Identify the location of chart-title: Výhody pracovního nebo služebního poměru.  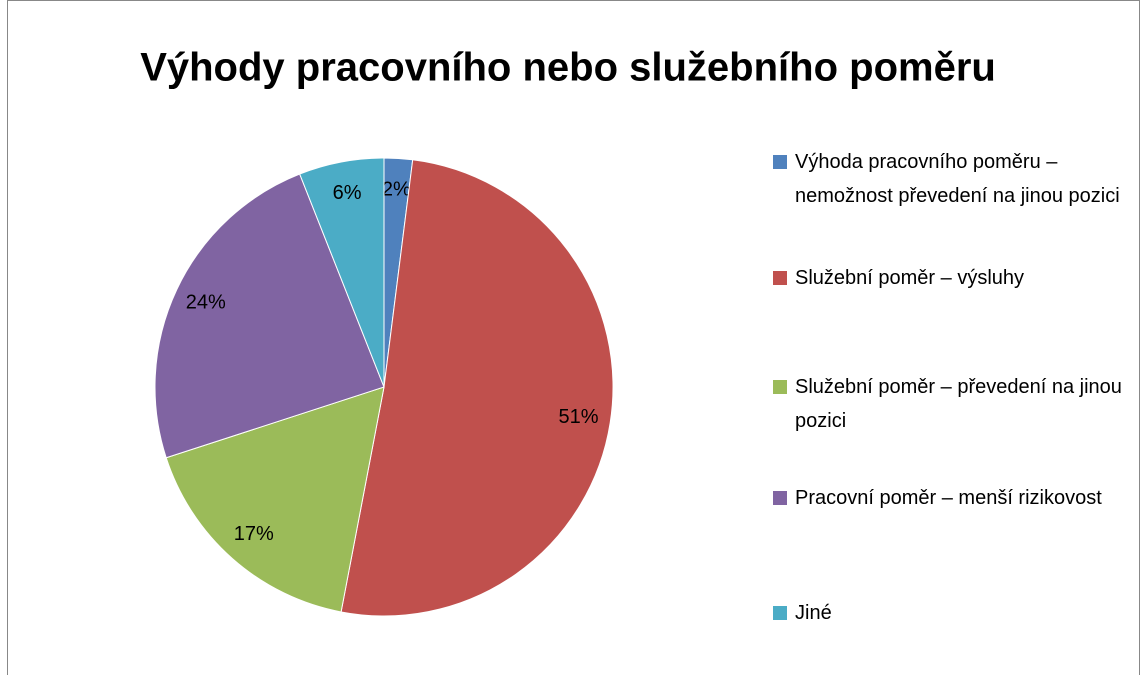
(568, 68).